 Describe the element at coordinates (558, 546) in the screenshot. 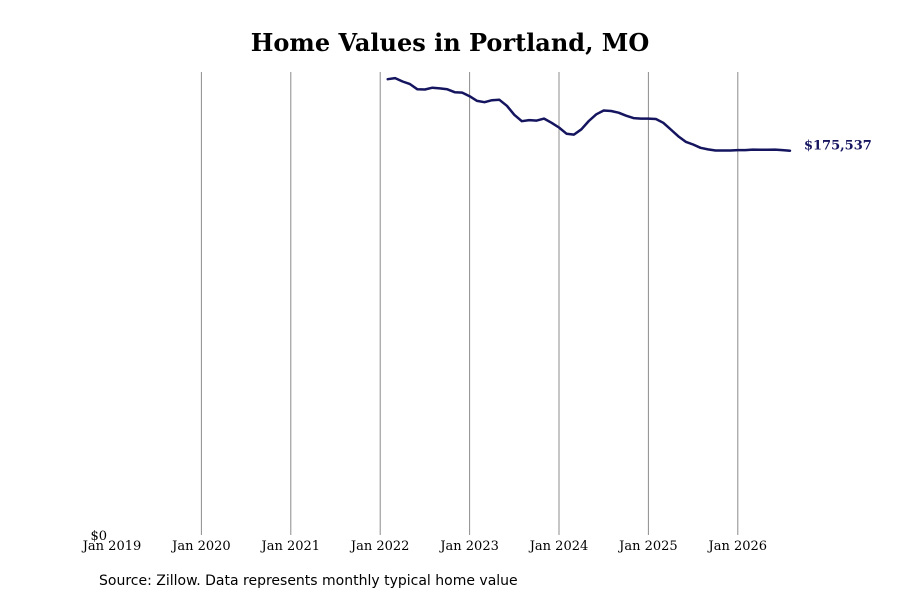

I see `x-tick-label: Jan 2024` at that location.